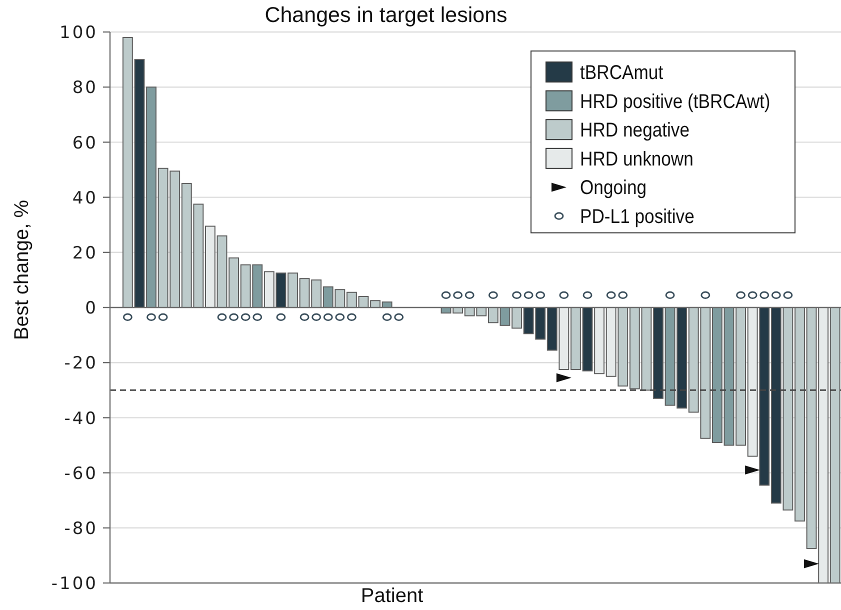 This screenshot has width=841, height=610. What do you see at coordinates (91, 308) in the screenshot?
I see `y-tick-label: 0` at bounding box center [91, 308].